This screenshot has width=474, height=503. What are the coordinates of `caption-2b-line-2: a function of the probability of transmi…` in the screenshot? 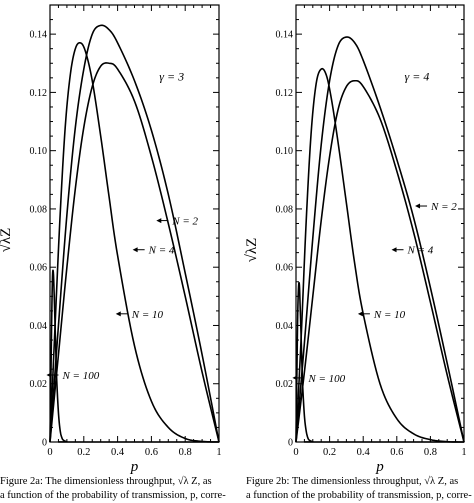 It's located at (359, 495).